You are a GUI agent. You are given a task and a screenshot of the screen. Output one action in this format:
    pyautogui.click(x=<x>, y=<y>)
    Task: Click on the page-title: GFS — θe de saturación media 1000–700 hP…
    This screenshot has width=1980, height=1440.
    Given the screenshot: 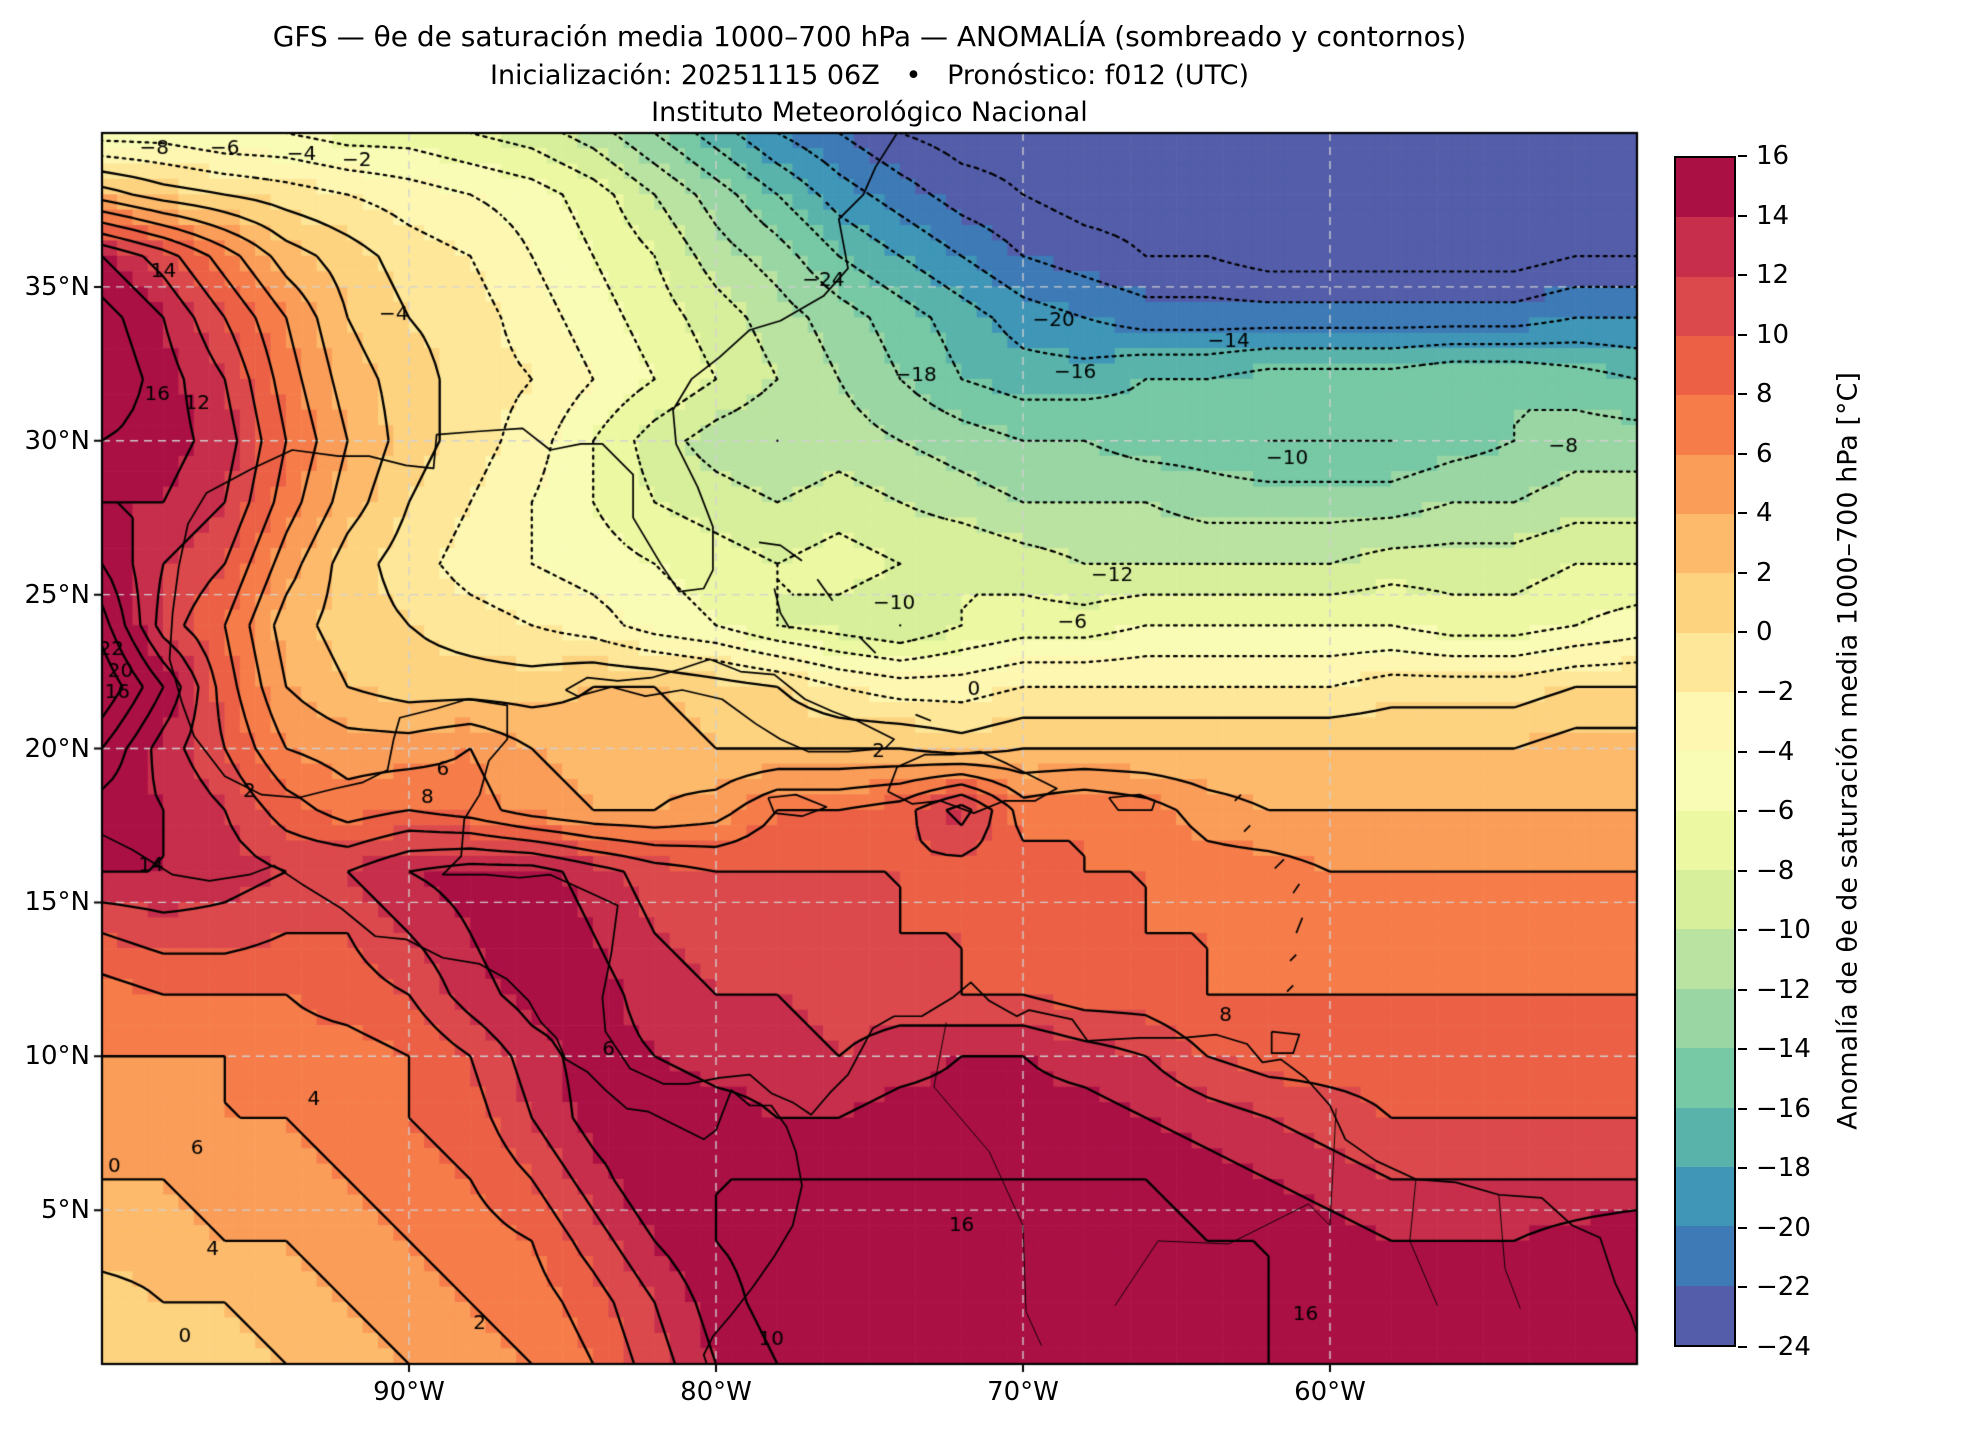 What is the action you would take?
    pyautogui.click(x=869, y=36)
    